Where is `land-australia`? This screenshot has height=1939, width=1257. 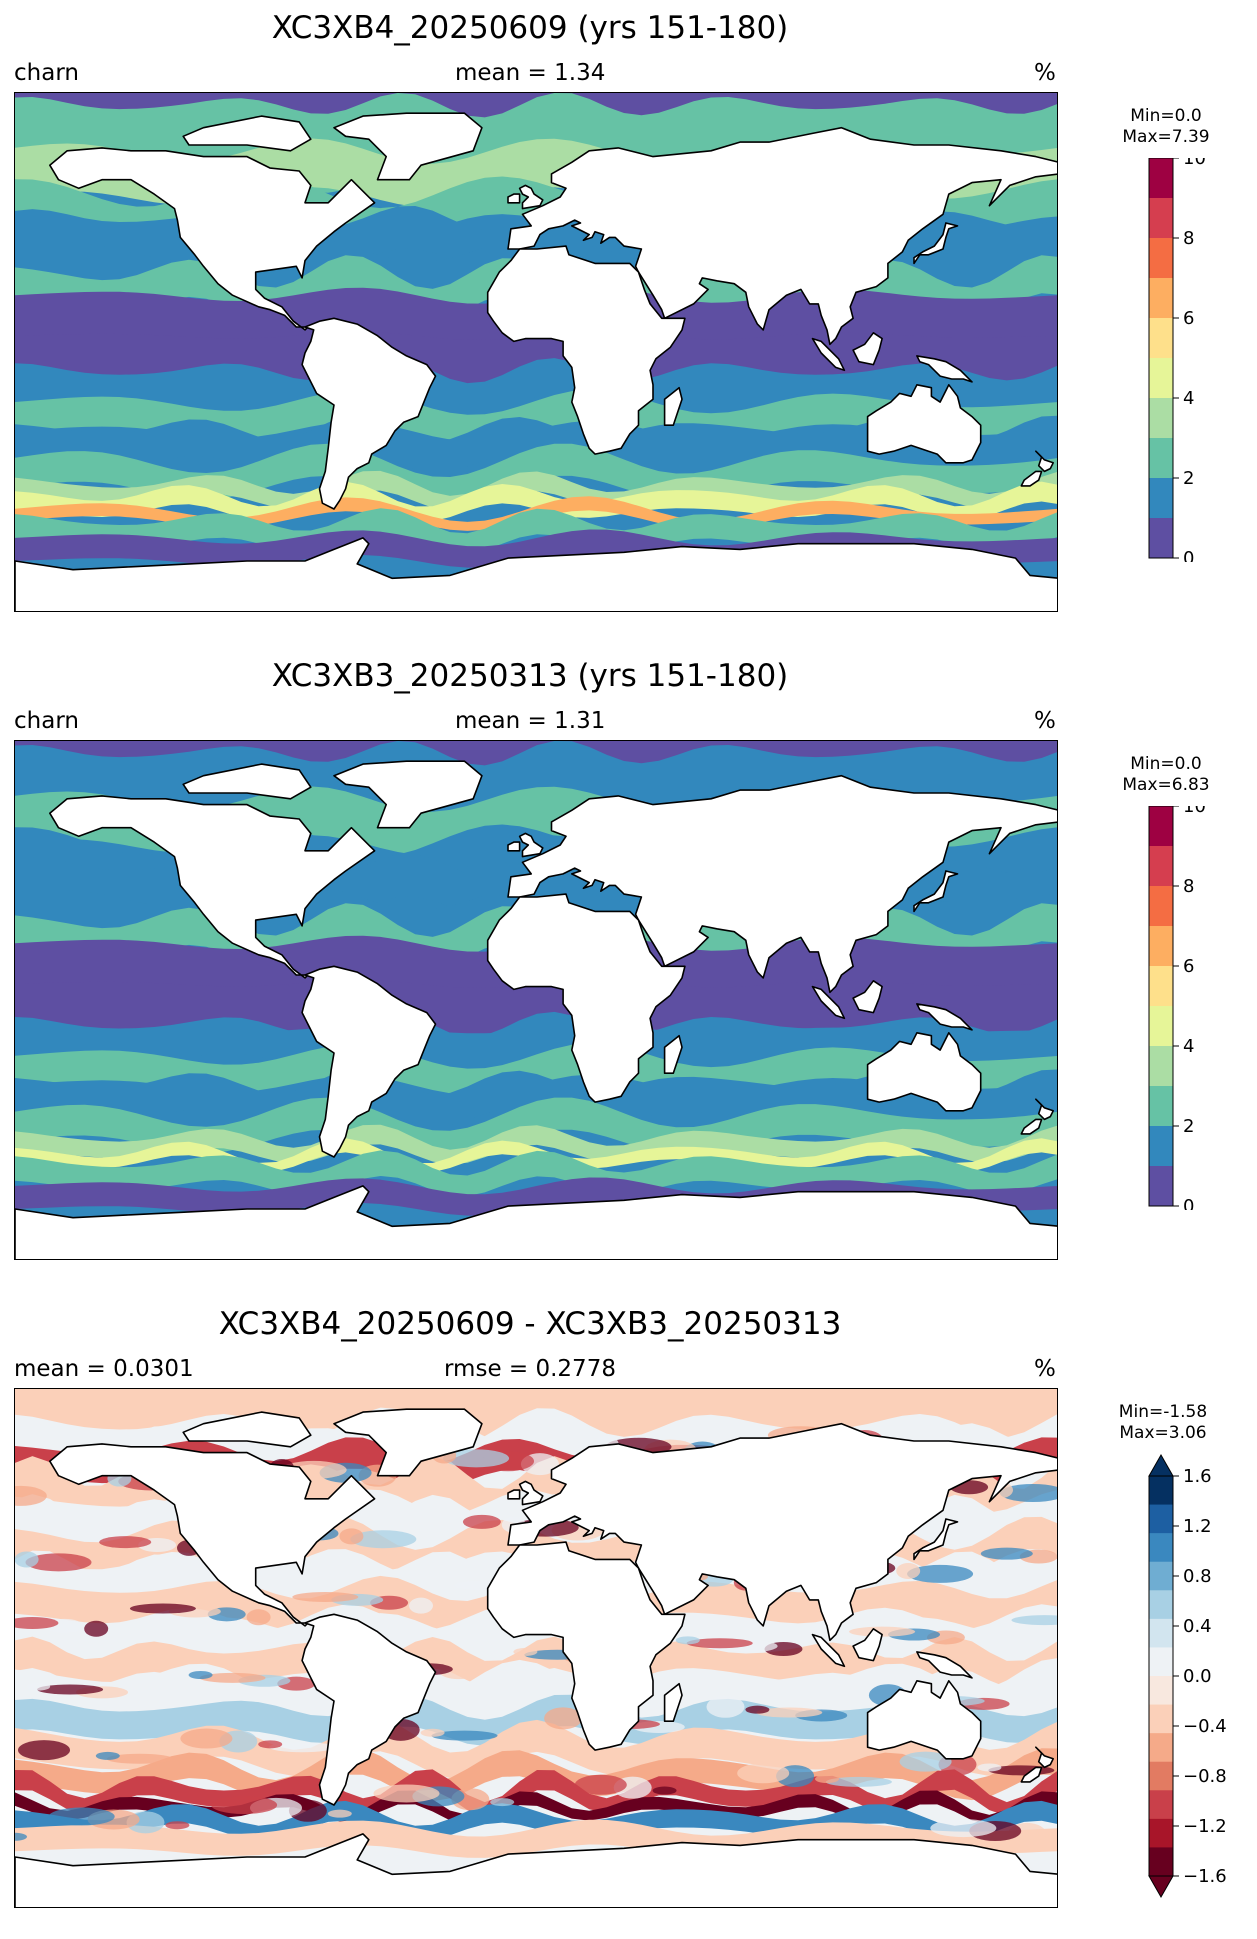
land-australia is located at coordinates (924, 1720).